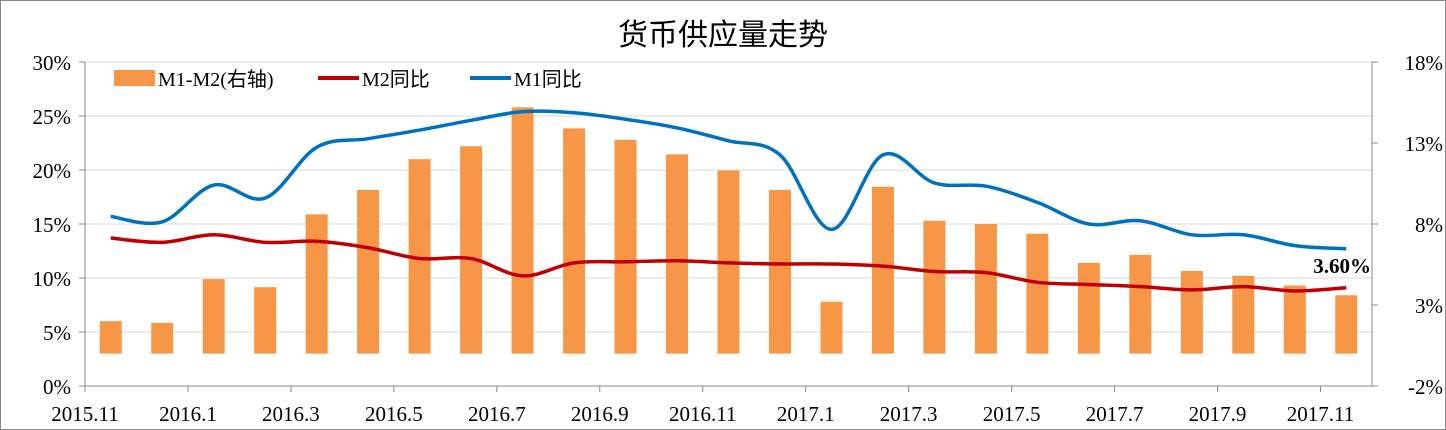 This screenshot has height=430, width=1446. What do you see at coordinates (213, 316) in the screenshot?
I see `bar-2016.1` at bounding box center [213, 316].